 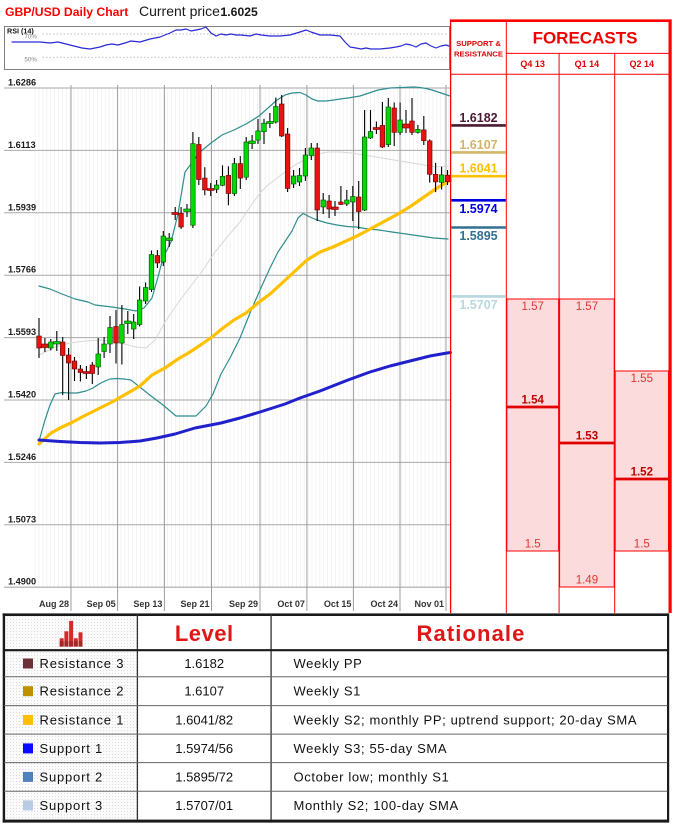 I want to click on svg-text: 1.5593, so click(x=22, y=332).